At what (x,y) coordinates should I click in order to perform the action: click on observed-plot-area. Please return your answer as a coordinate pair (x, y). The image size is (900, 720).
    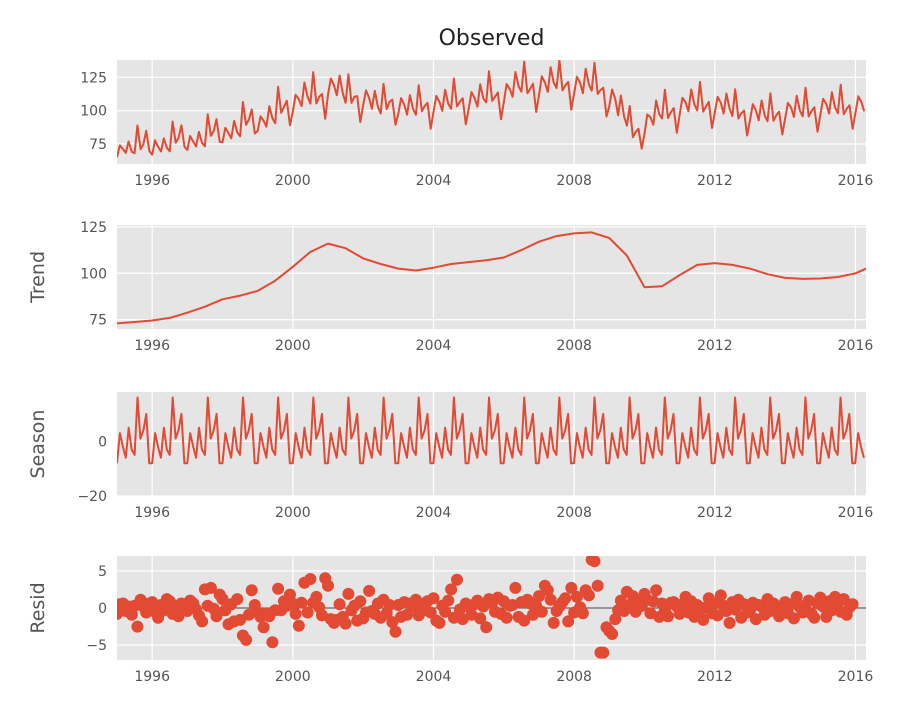
    Looking at the image, I should click on (491, 112).